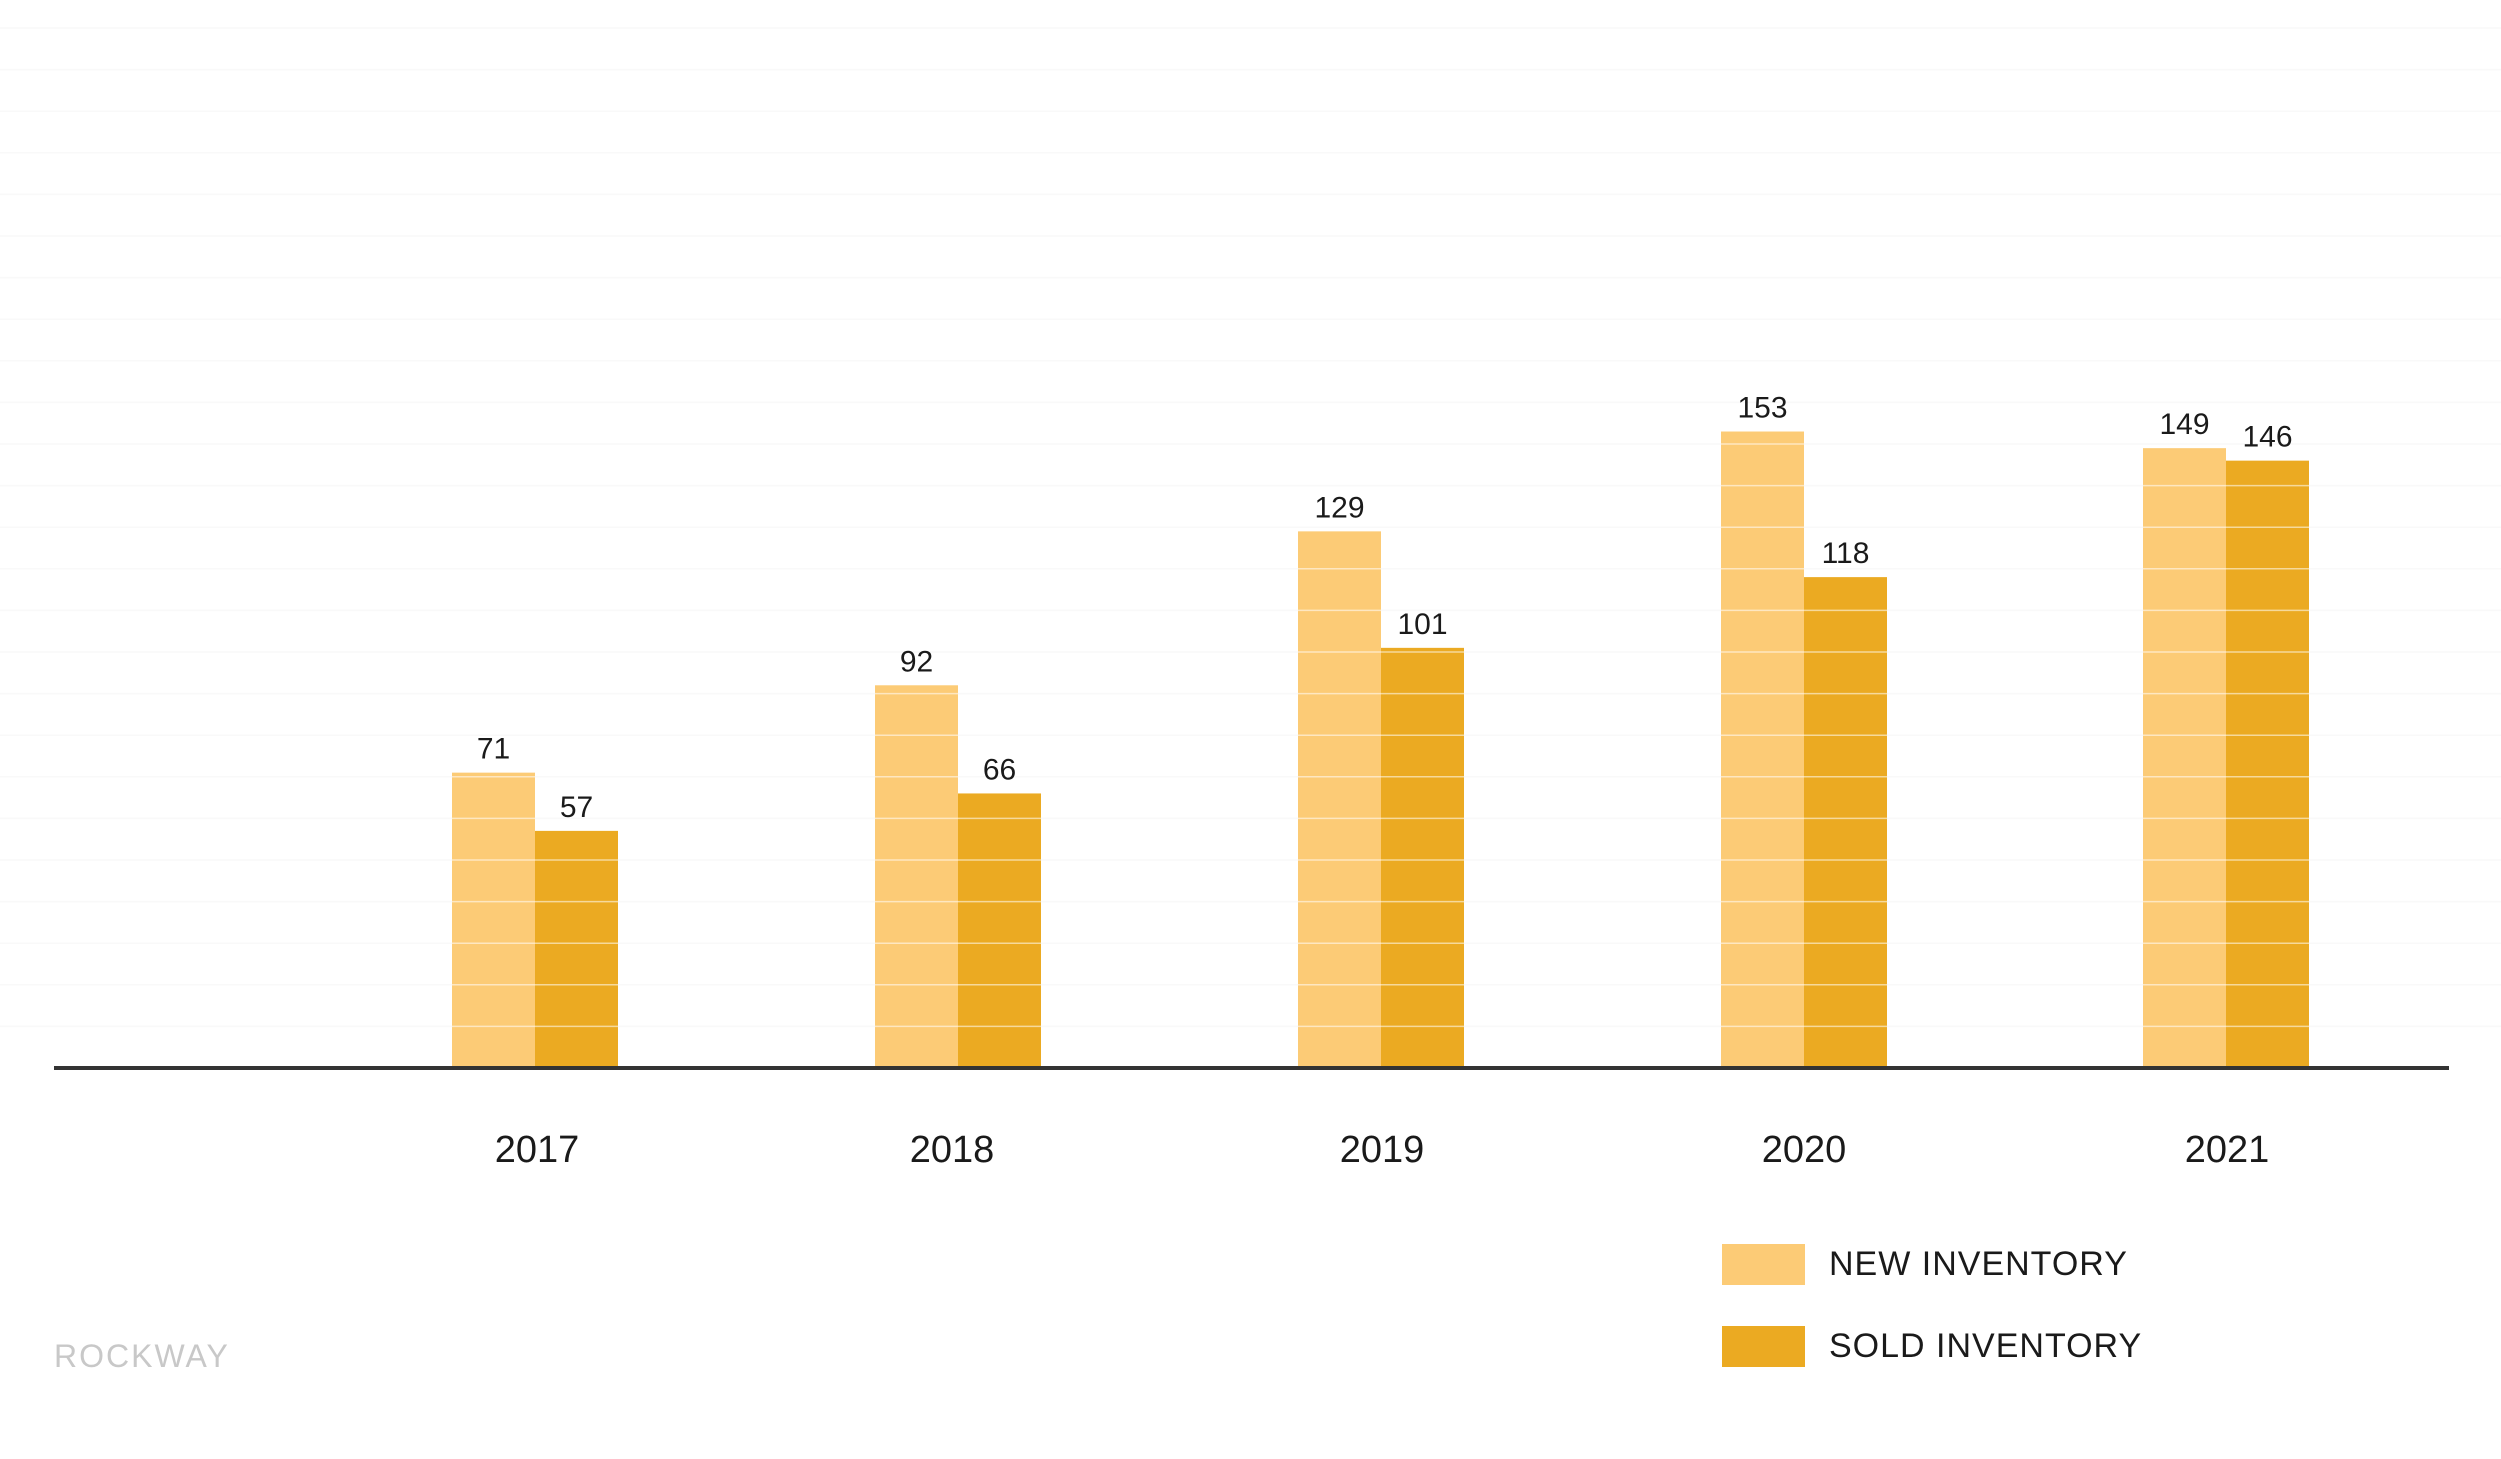 The width and height of the screenshot is (2501, 1459). Describe the element at coordinates (1339, 507) in the screenshot. I see `data-label-new-2019: 129` at that location.